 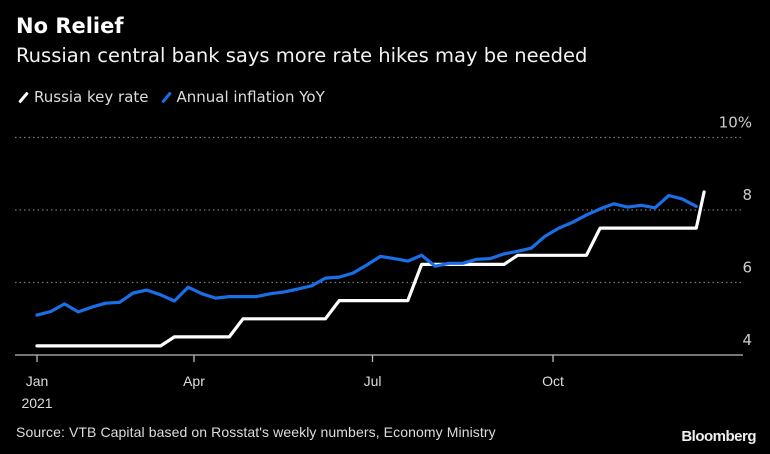 I want to click on chart-title: No Relief, so click(x=70, y=26).